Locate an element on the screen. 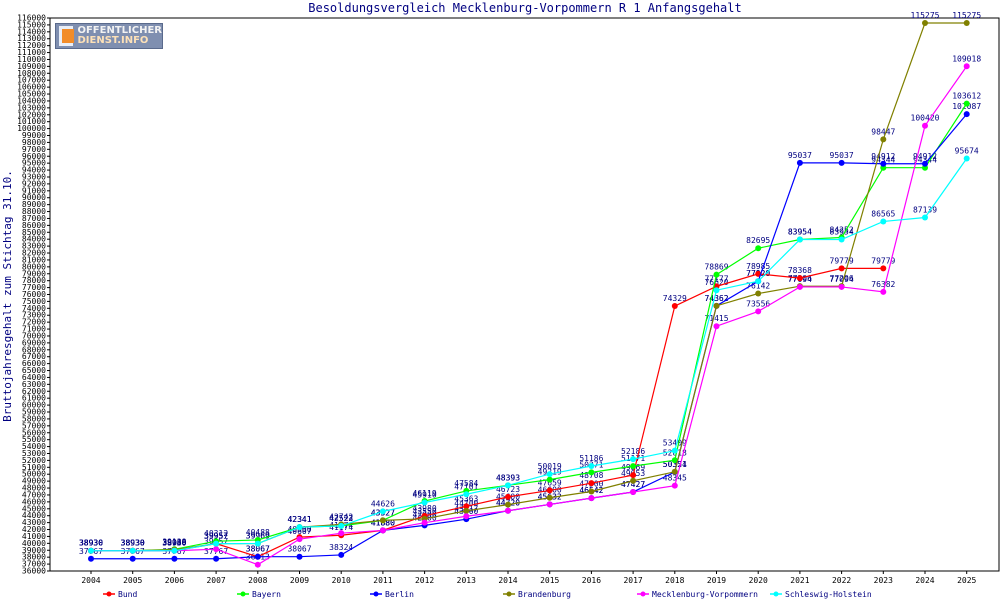  y-tick-label: 53000 is located at coordinates (34, 453).